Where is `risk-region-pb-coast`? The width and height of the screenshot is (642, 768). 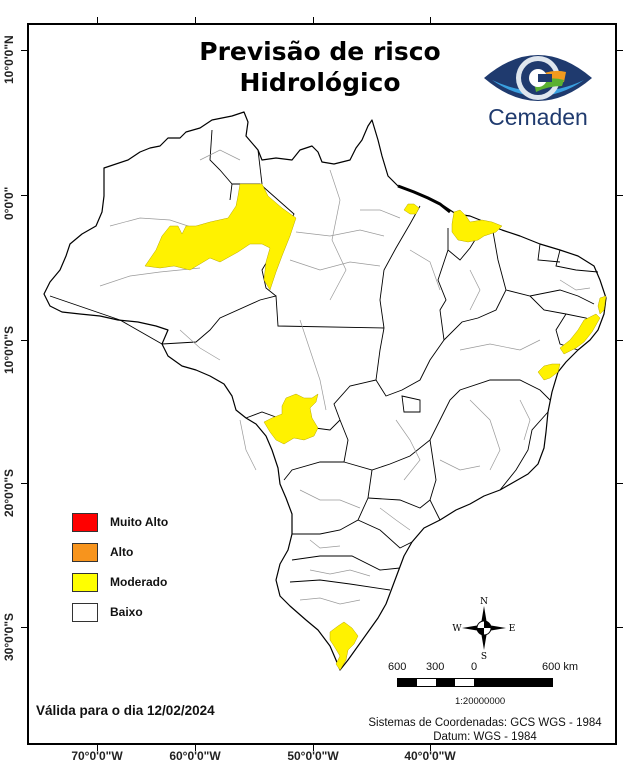
risk-region-pb-coast is located at coordinates (602, 305).